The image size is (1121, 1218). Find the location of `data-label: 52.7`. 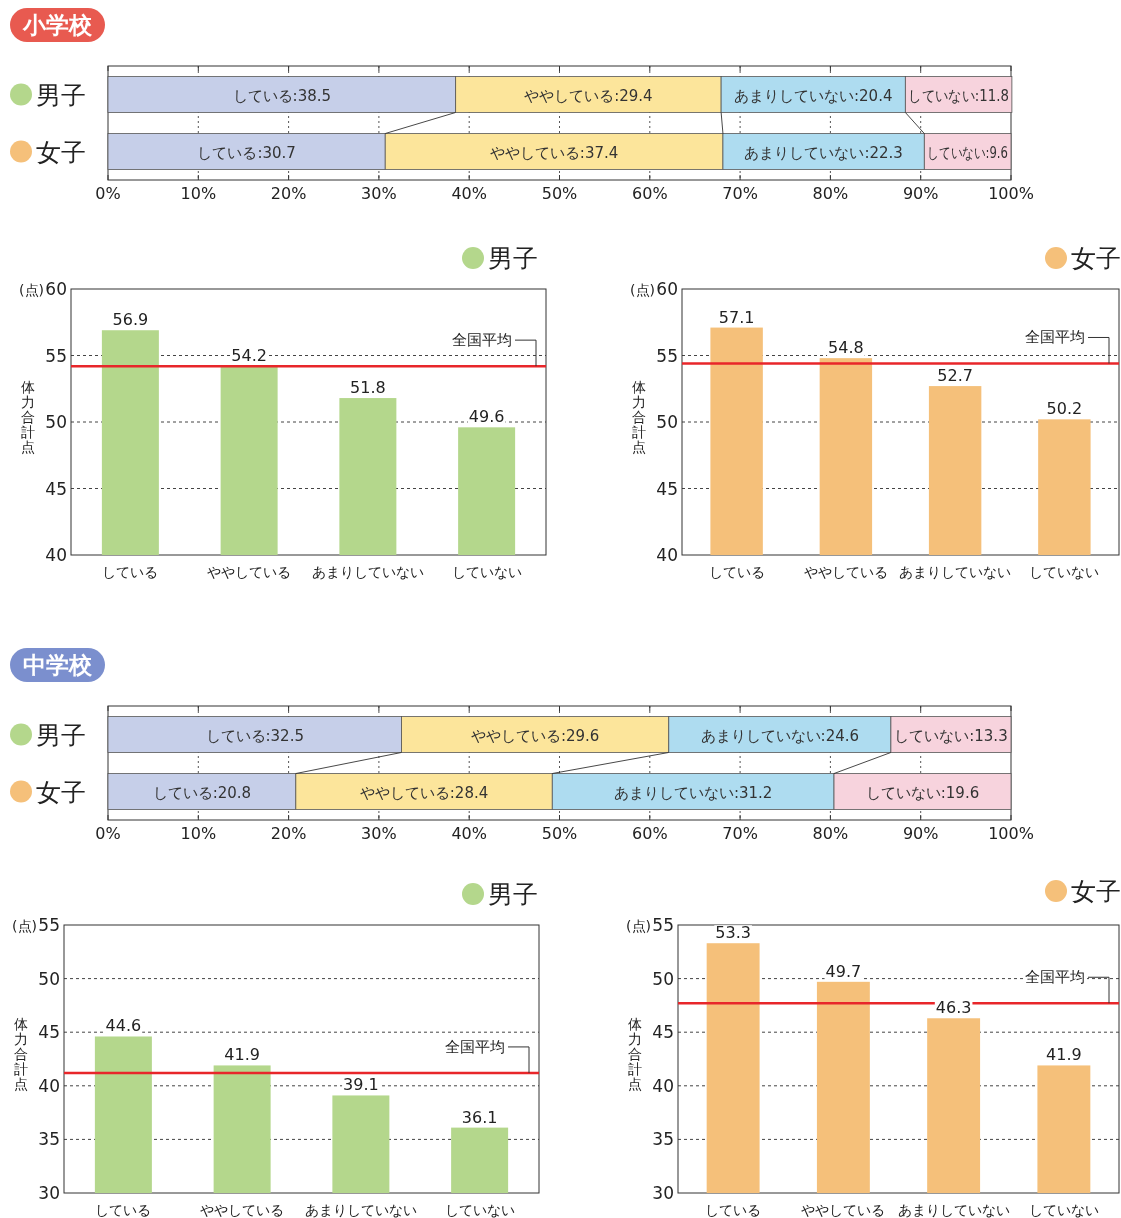

data-label: 52.7 is located at coordinates (955, 376).